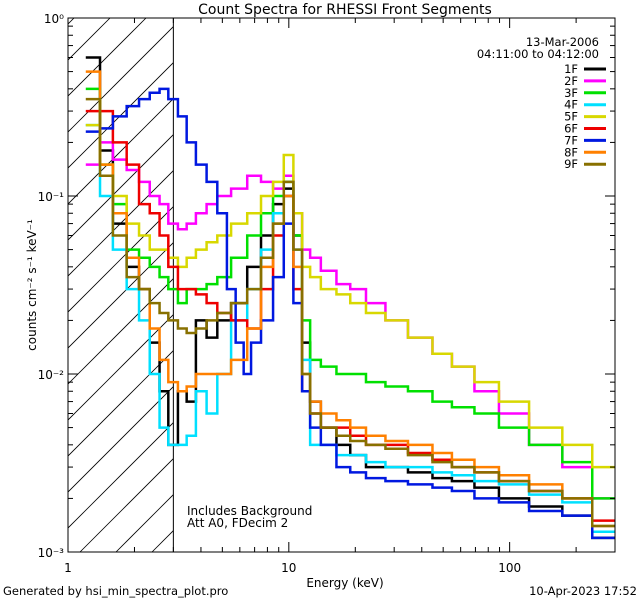 The image size is (640, 600). What do you see at coordinates (51, 197) in the screenshot?
I see `y-tick-label: 10⁻¹` at bounding box center [51, 197].